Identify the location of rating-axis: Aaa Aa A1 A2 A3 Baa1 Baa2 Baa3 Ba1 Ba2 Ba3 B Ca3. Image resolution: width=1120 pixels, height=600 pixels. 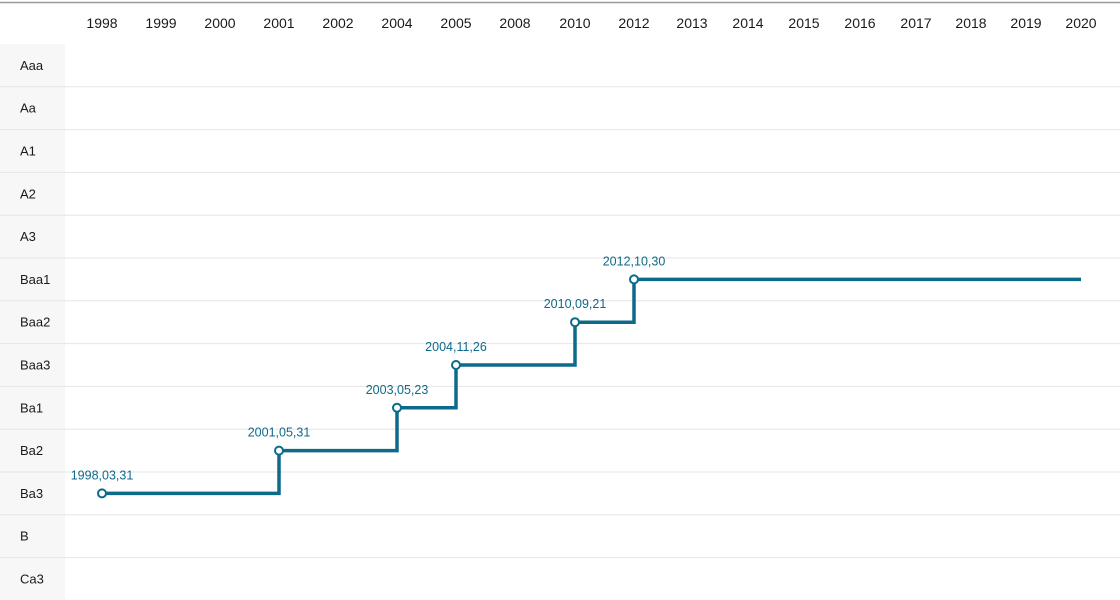
(35, 322).